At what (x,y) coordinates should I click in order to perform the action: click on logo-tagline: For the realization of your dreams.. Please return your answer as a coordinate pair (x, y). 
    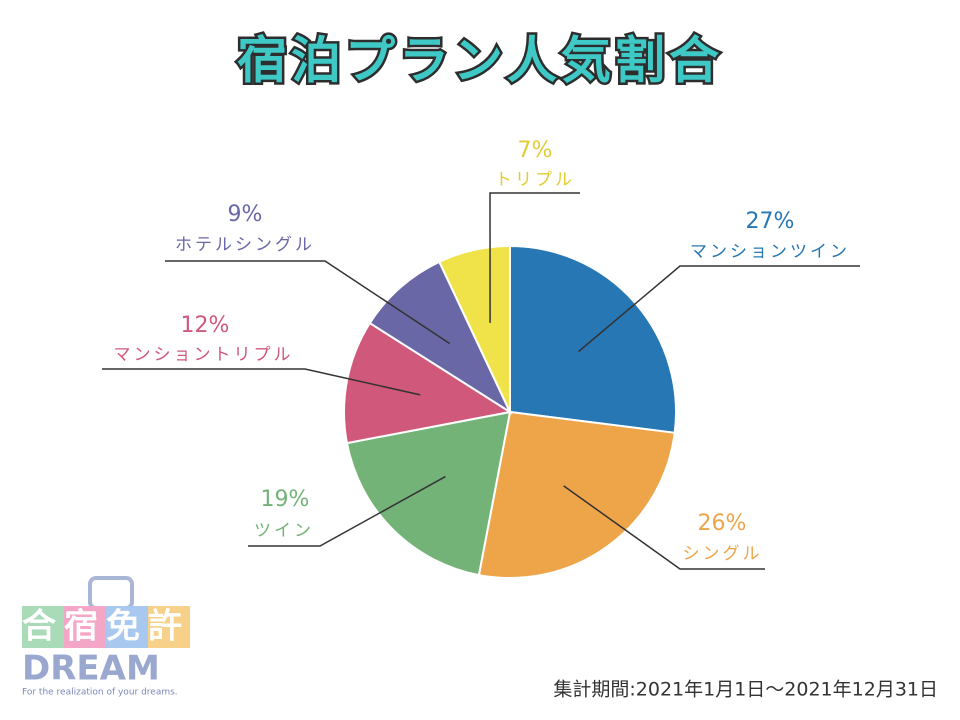
    Looking at the image, I should click on (100, 693).